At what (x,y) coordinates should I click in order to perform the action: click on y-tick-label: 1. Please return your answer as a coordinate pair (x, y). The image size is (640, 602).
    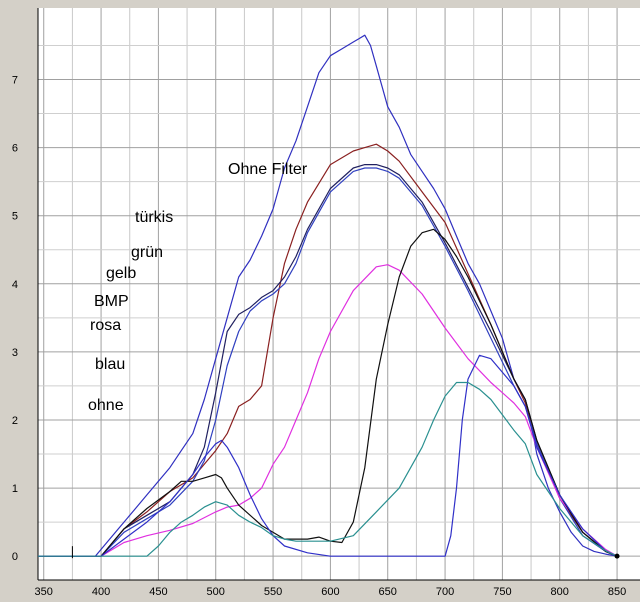
    Looking at the image, I should click on (15, 489).